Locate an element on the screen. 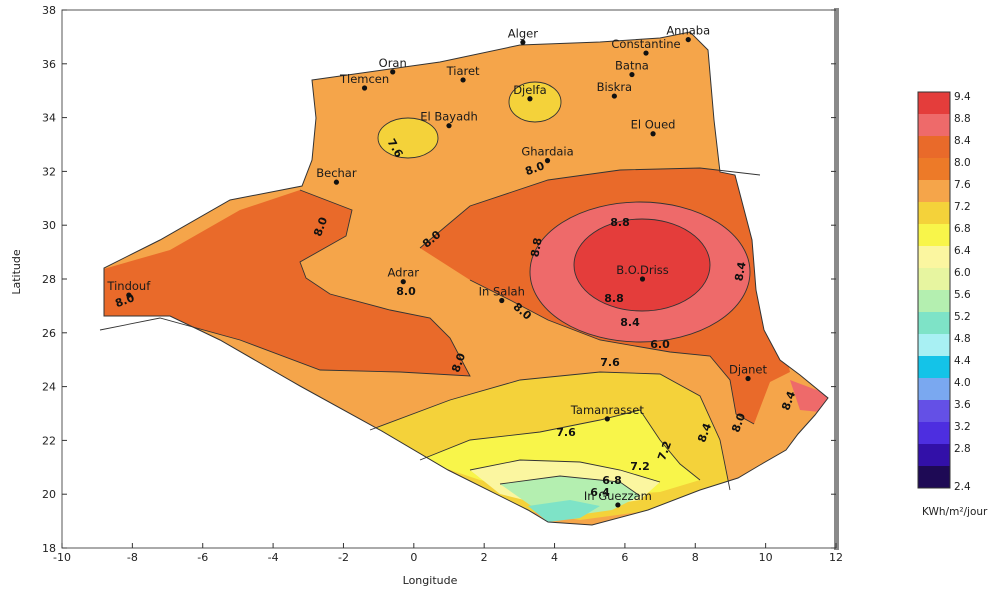  y-tick-label: 36 is located at coordinates (49, 64).